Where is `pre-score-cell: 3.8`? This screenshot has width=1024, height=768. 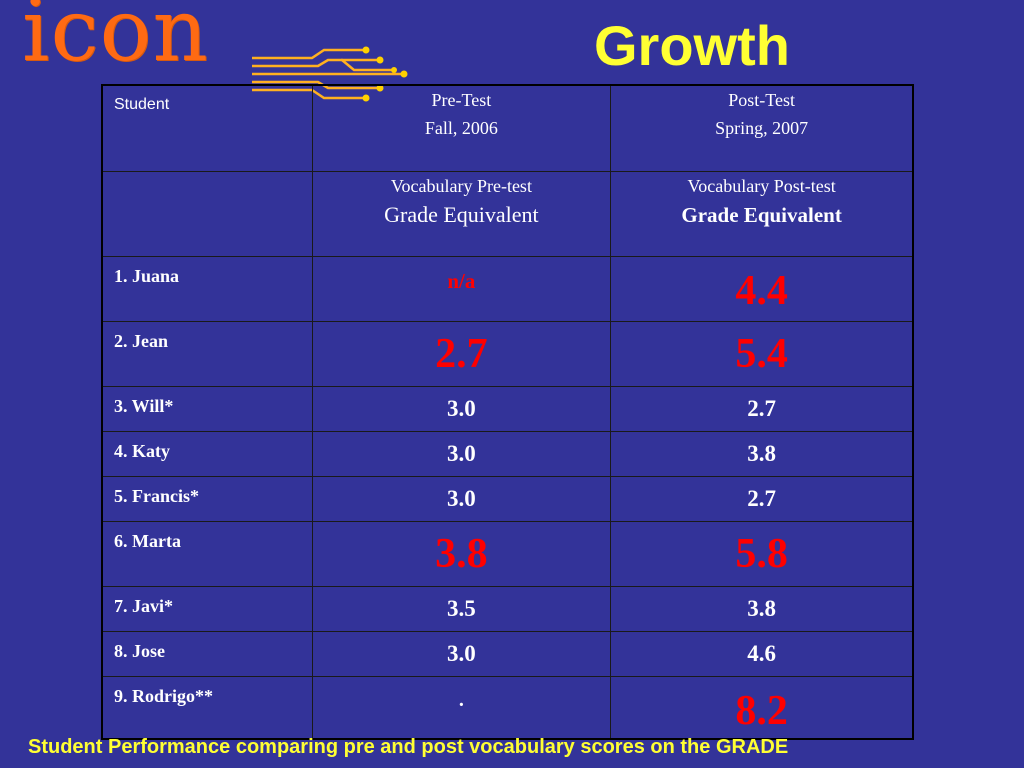
pre-score-cell: 3.8 is located at coordinates (461, 553).